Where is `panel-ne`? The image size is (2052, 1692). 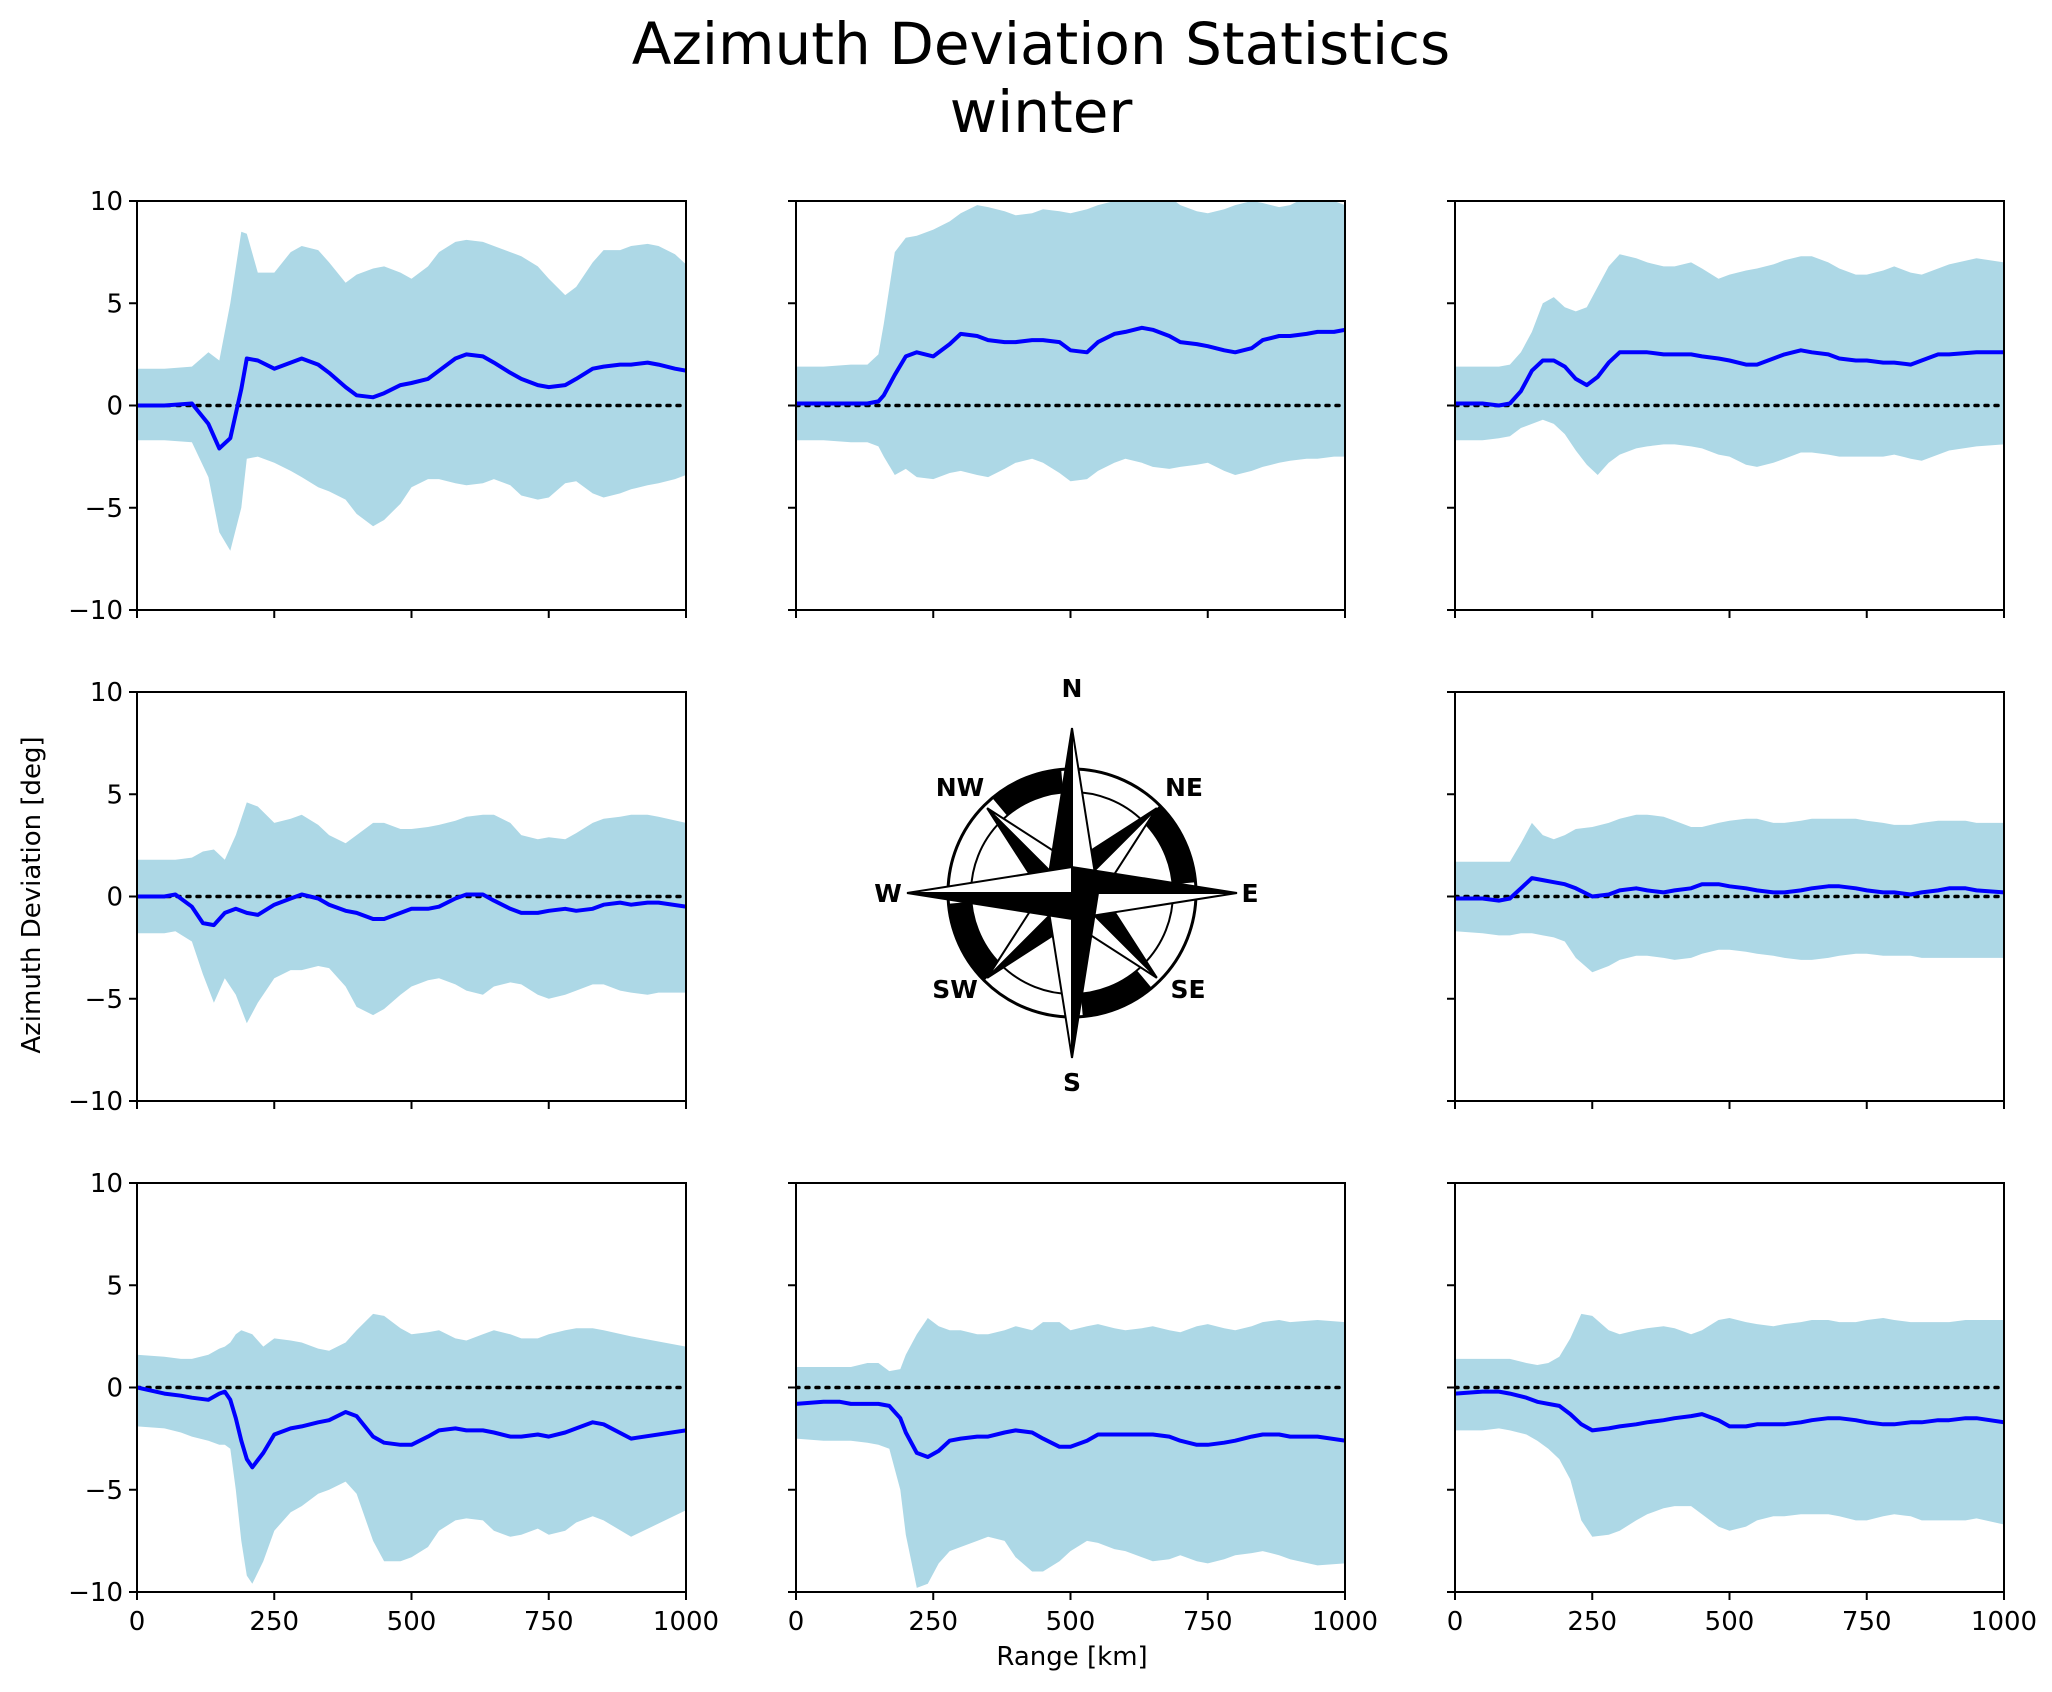 panel-ne is located at coordinates (1726, 409).